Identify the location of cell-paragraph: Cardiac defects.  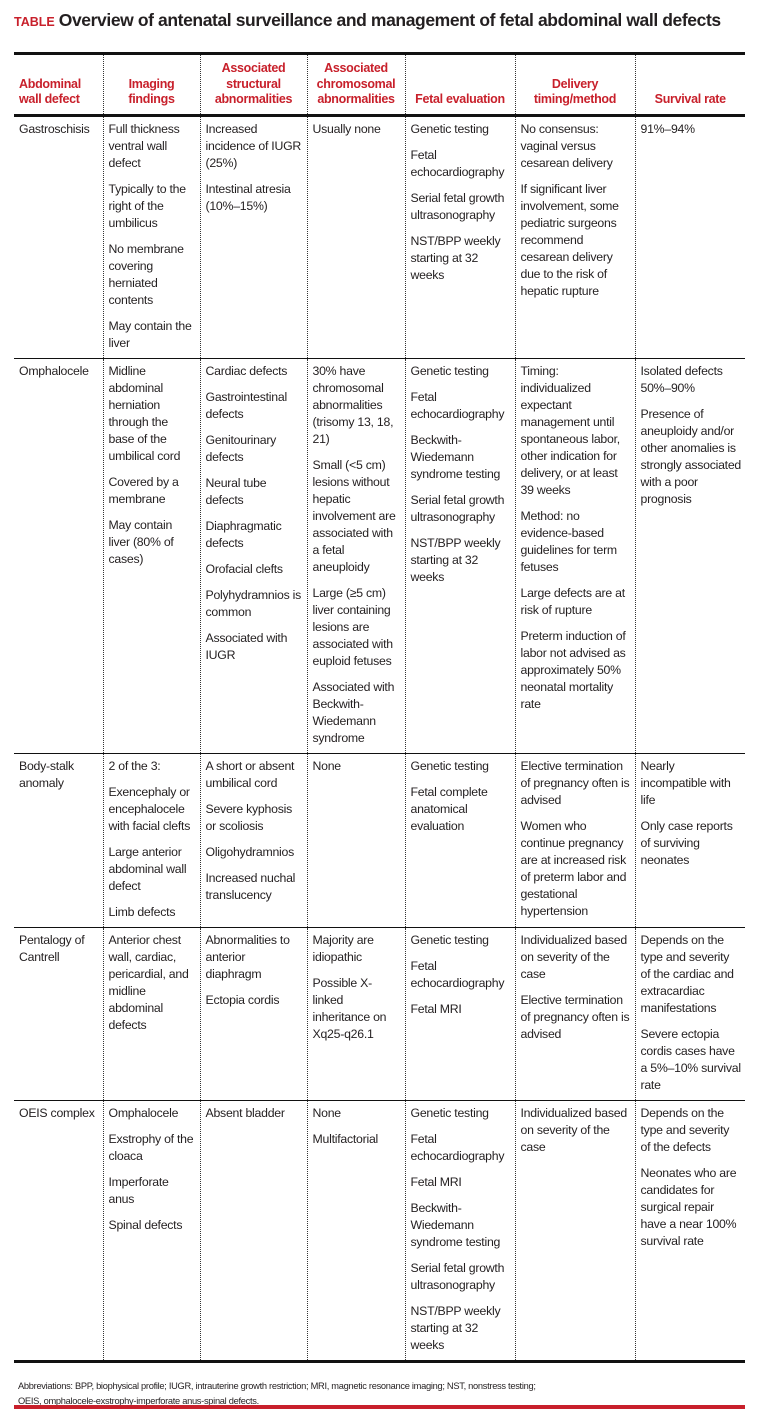
(246, 370).